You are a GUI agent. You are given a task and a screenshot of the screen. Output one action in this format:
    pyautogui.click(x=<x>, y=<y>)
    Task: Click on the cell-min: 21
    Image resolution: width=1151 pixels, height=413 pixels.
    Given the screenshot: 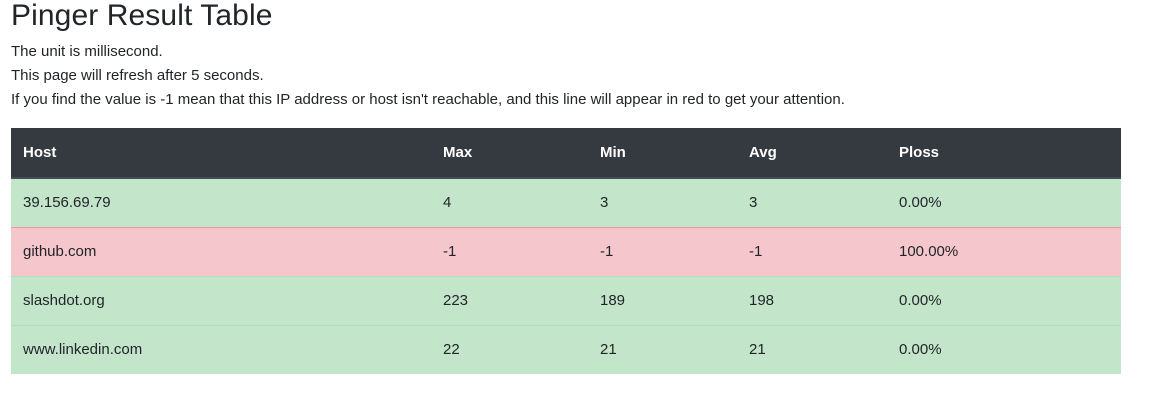 What is the action you would take?
    pyautogui.click(x=662, y=349)
    